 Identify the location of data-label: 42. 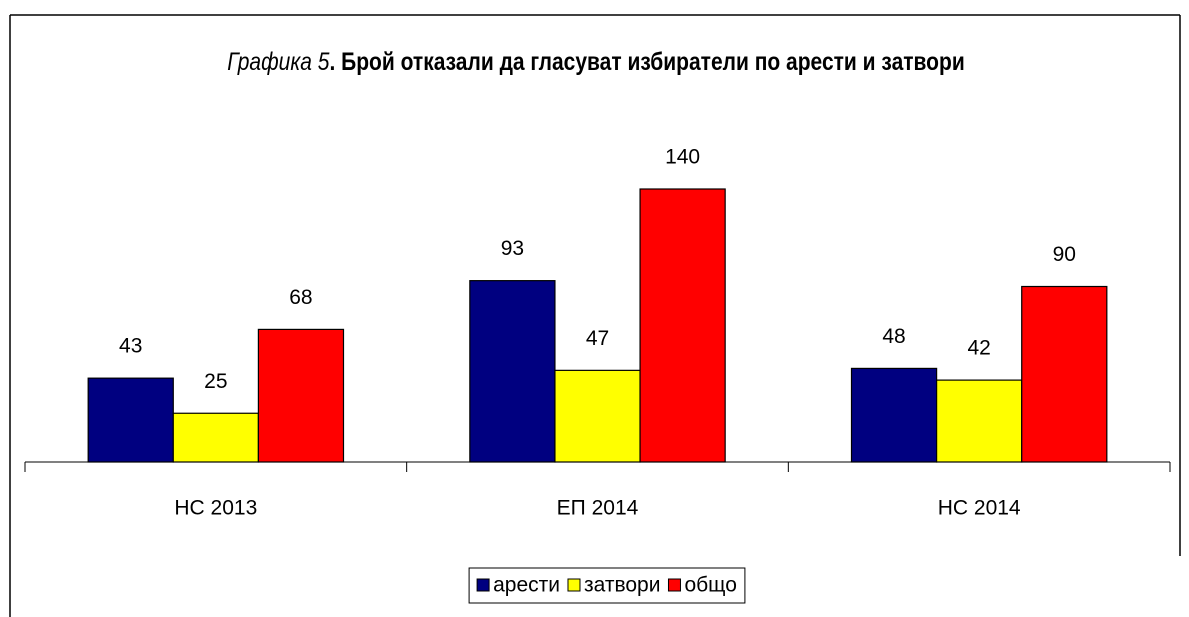
(978, 348).